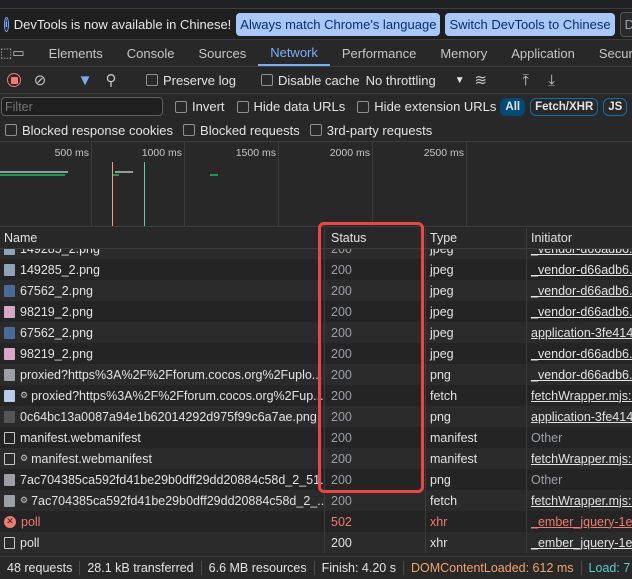 This screenshot has width=632, height=579. What do you see at coordinates (31, 521) in the screenshot?
I see `request-name: poll` at bounding box center [31, 521].